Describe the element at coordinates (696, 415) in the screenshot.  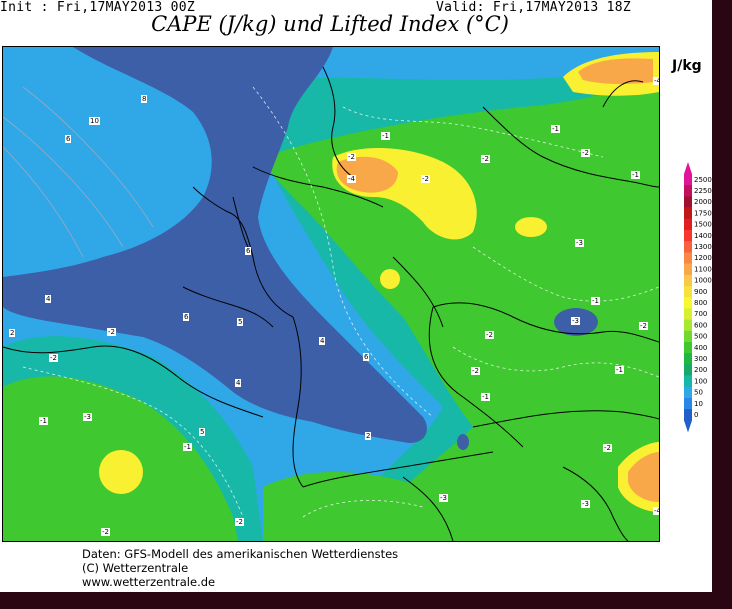
I see `colorbar-tick-label: 0` at that location.